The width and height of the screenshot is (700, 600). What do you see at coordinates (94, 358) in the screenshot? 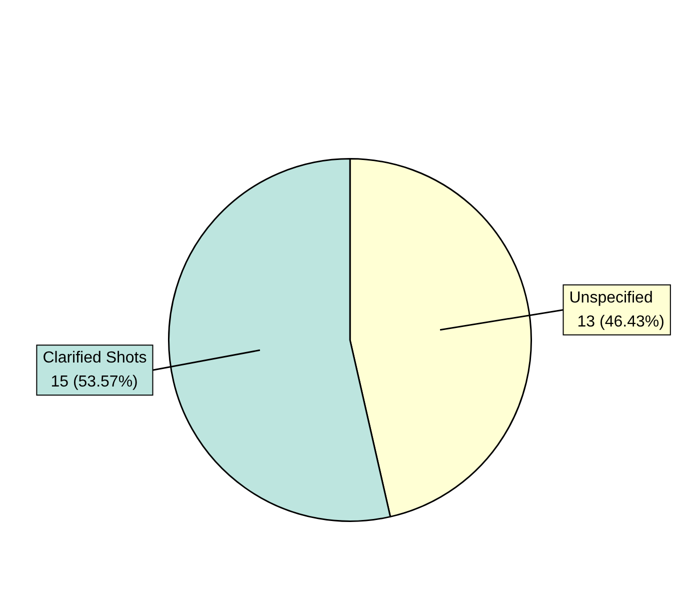
I see `slice-label: Clarified Shots` at bounding box center [94, 358].